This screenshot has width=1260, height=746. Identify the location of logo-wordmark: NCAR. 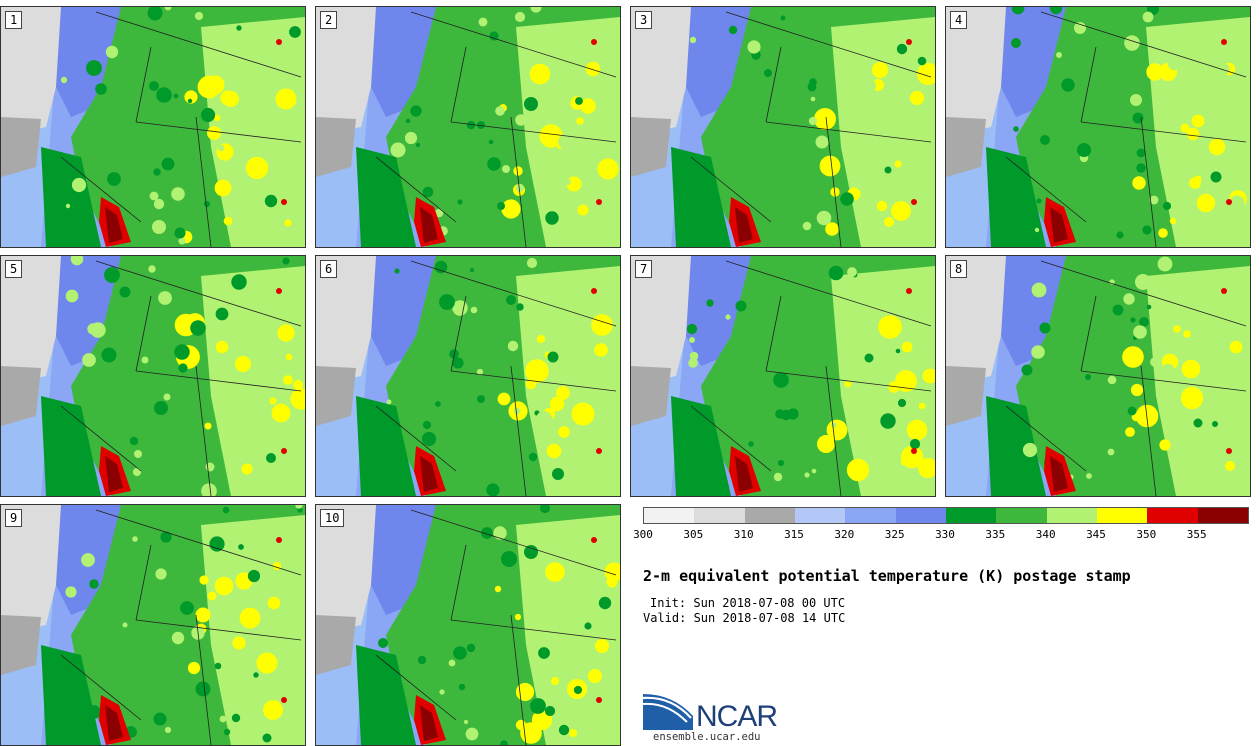
(737, 716).